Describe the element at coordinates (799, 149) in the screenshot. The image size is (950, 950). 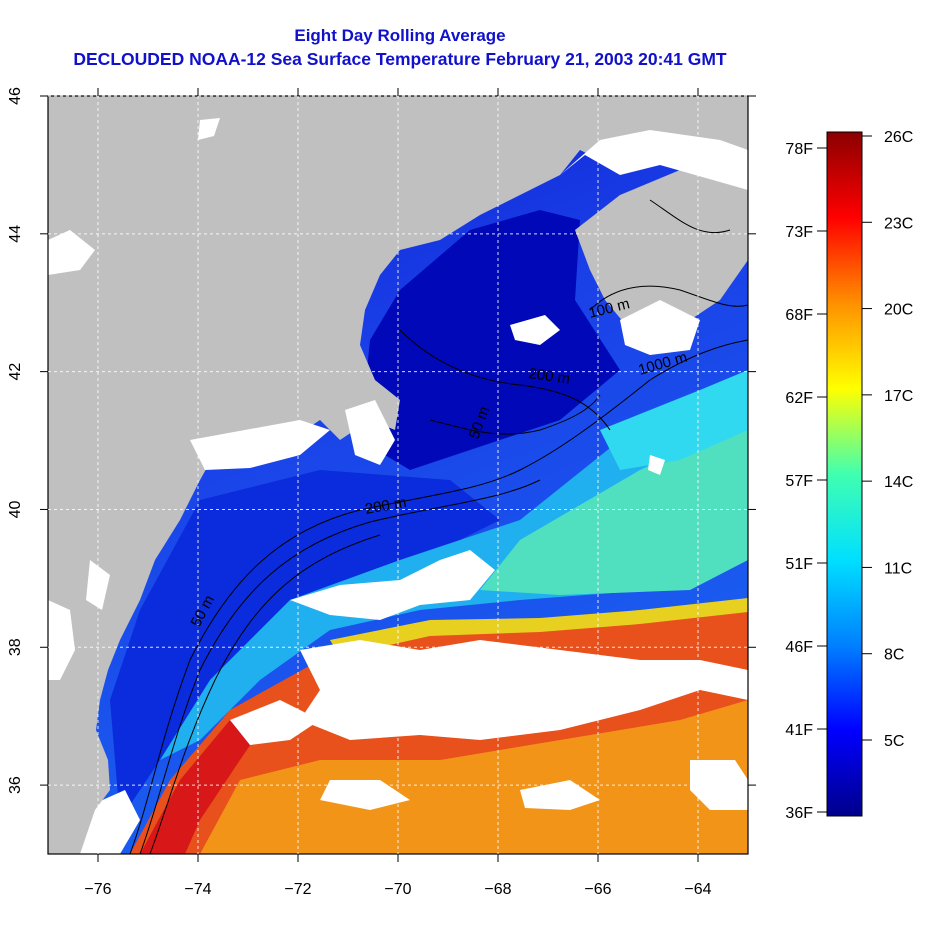
I see `colorbar-fahrenheit-label: 78F` at that location.